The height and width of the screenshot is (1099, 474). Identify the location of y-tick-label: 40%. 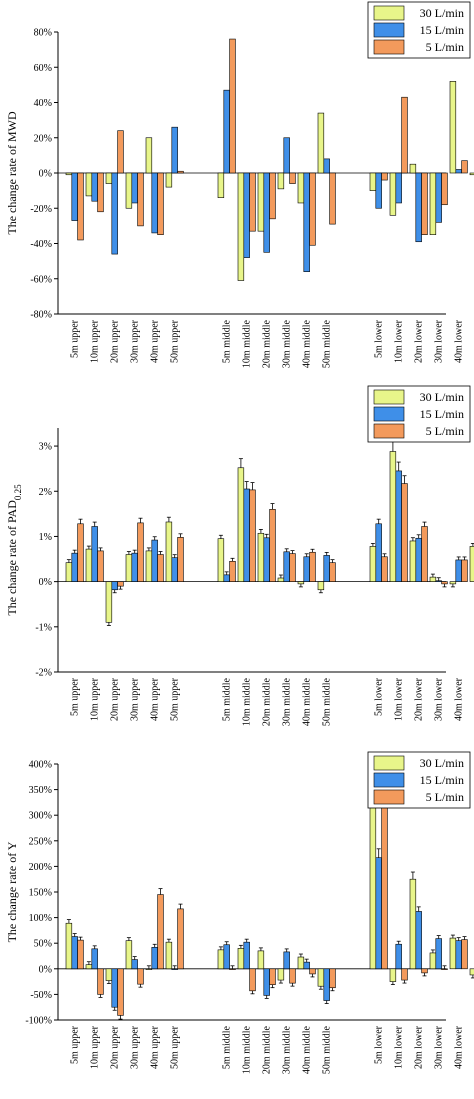
(43, 103).